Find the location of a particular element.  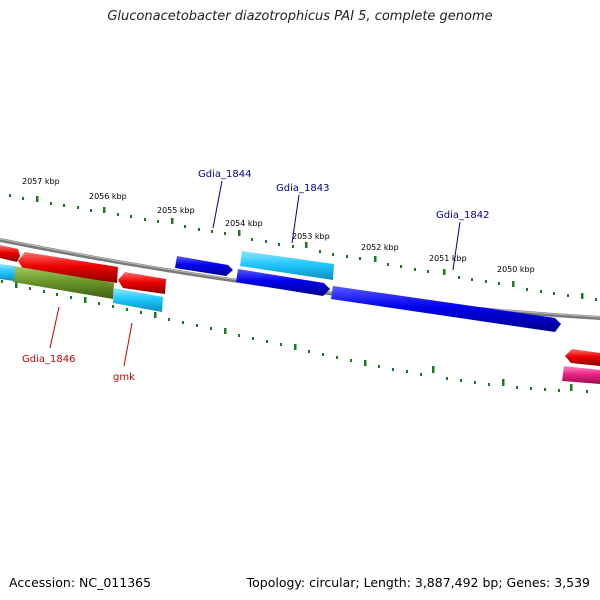

kbp-label: 2051 kbp is located at coordinates (448, 258).